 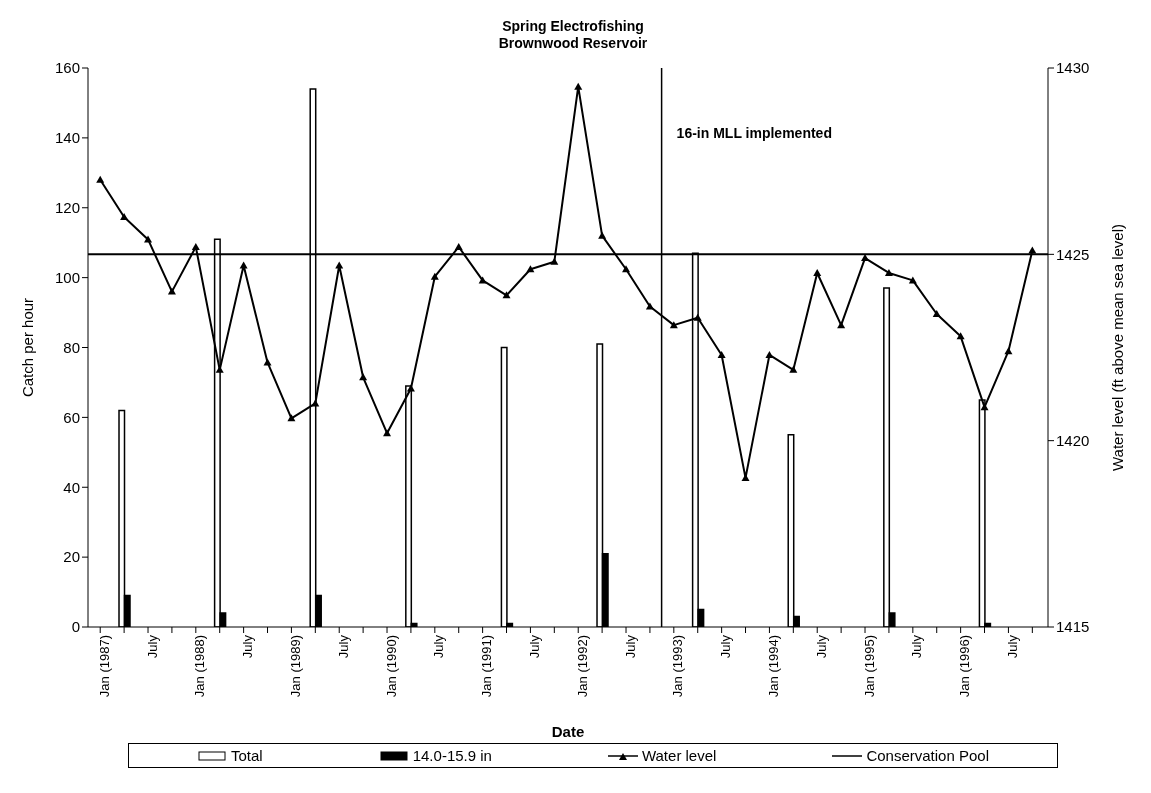 I want to click on y2-tick-label: 1415, so click(x=1073, y=627).